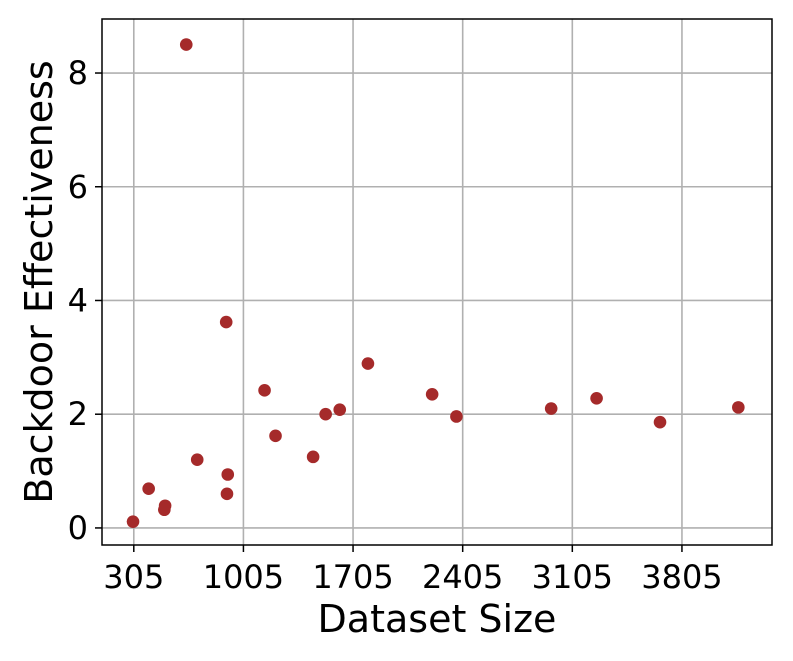  Describe the element at coordinates (78, 73) in the screenshot. I see `y-tick-label: 8` at that location.